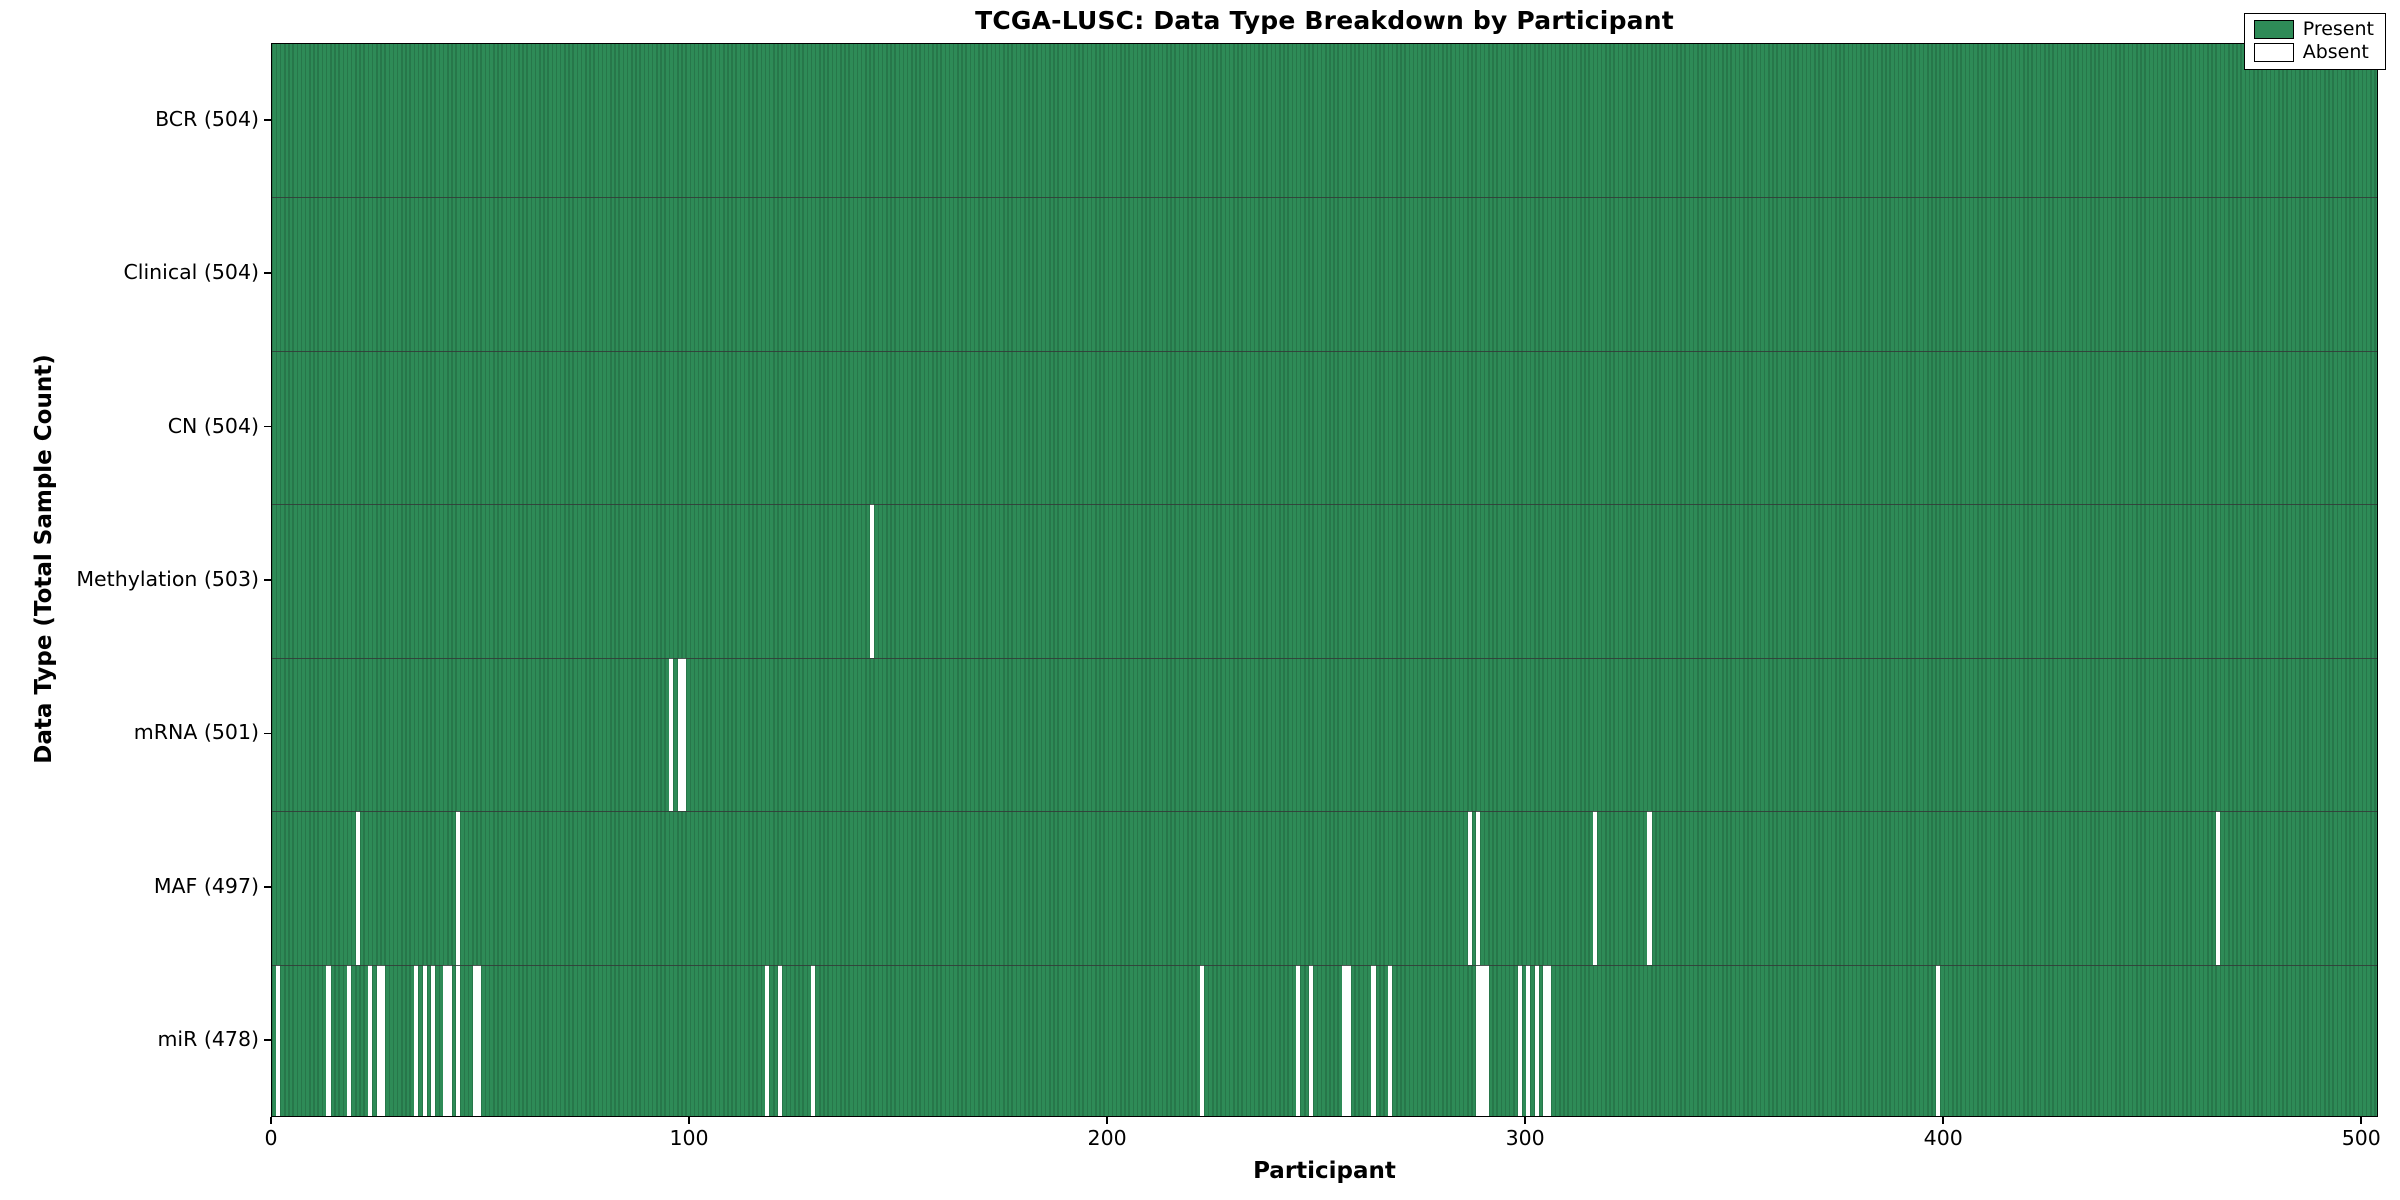 The image size is (2400, 1200). What do you see at coordinates (1943, 1120) in the screenshot?
I see `x-tick-mark` at bounding box center [1943, 1120].